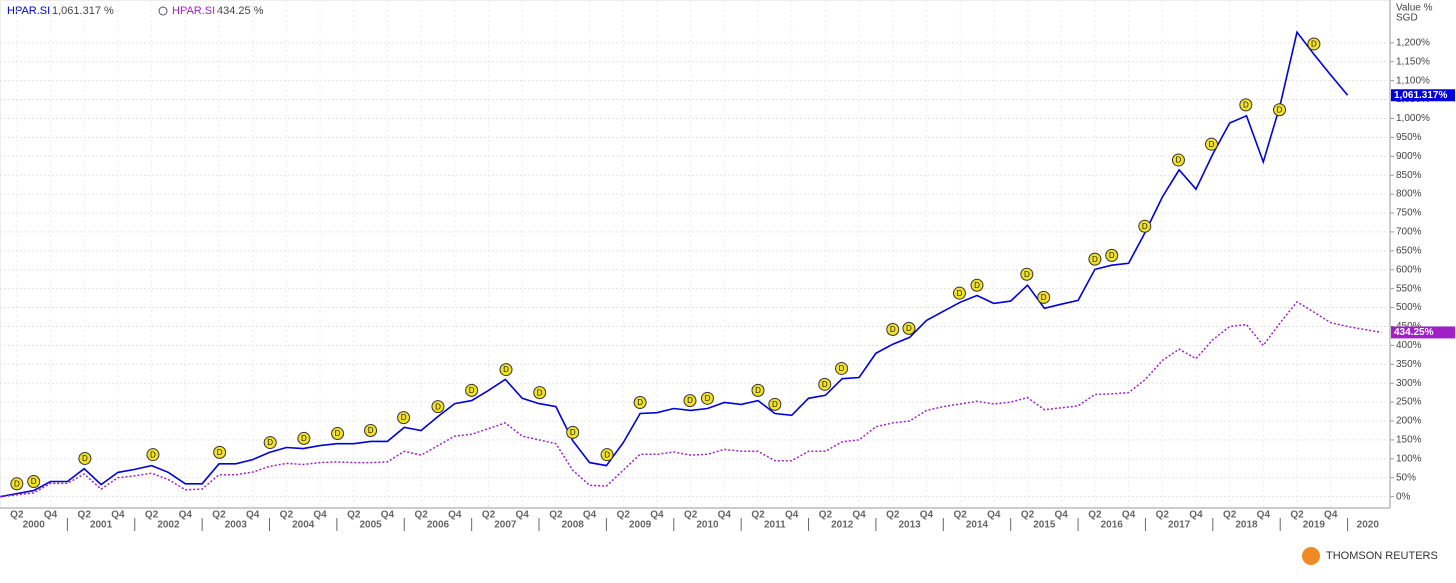 This screenshot has width=1456, height=583. Describe the element at coordinates (1409, 194) in the screenshot. I see `y-tick-label: 800%` at that location.